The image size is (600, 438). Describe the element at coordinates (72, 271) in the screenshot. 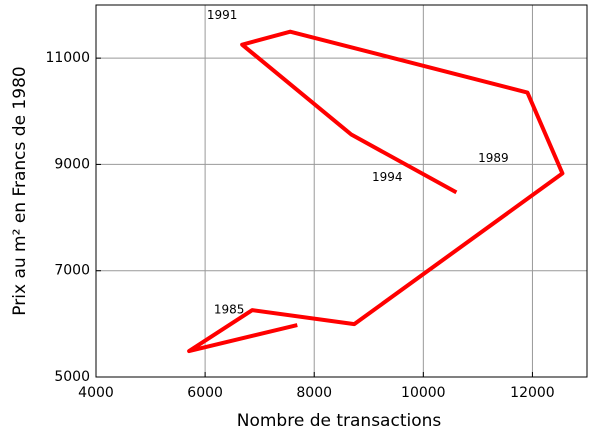

I see `y-tick-label: 7000` at that location.